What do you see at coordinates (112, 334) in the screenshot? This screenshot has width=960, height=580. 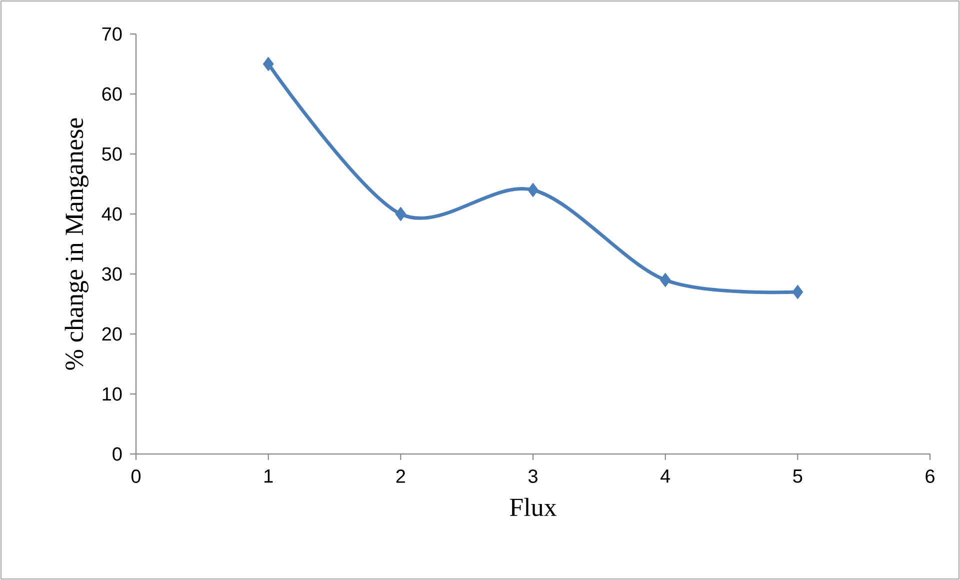 I see `y-tick-label: 20` at bounding box center [112, 334].